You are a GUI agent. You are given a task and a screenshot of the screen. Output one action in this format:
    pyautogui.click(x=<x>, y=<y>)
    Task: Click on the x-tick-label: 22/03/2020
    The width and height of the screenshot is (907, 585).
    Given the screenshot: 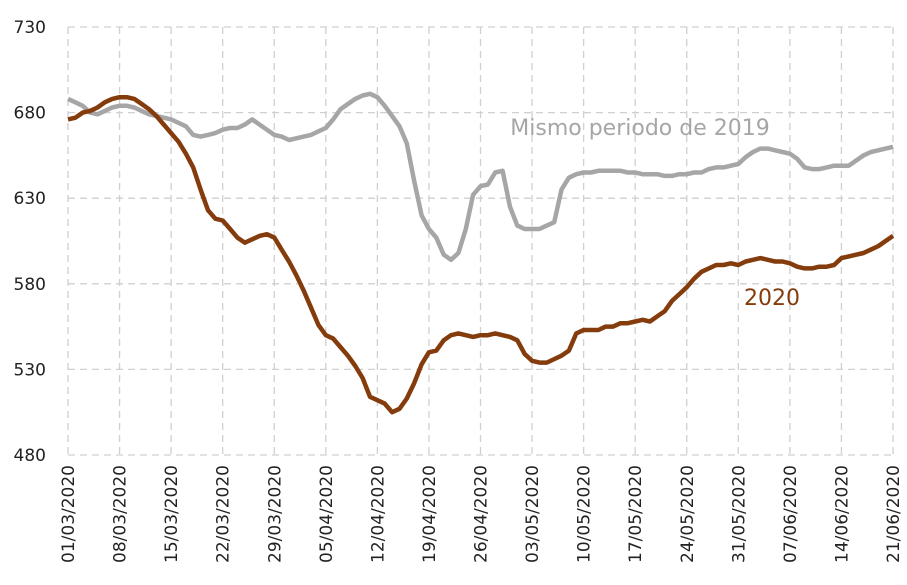 What is the action you would take?
    pyautogui.click(x=224, y=514)
    